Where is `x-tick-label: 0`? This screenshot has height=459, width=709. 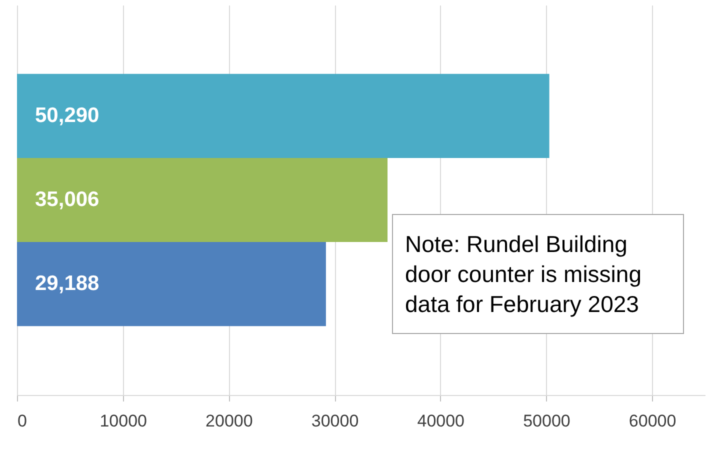
x-tick-label: 0 is located at coordinates (22, 421).